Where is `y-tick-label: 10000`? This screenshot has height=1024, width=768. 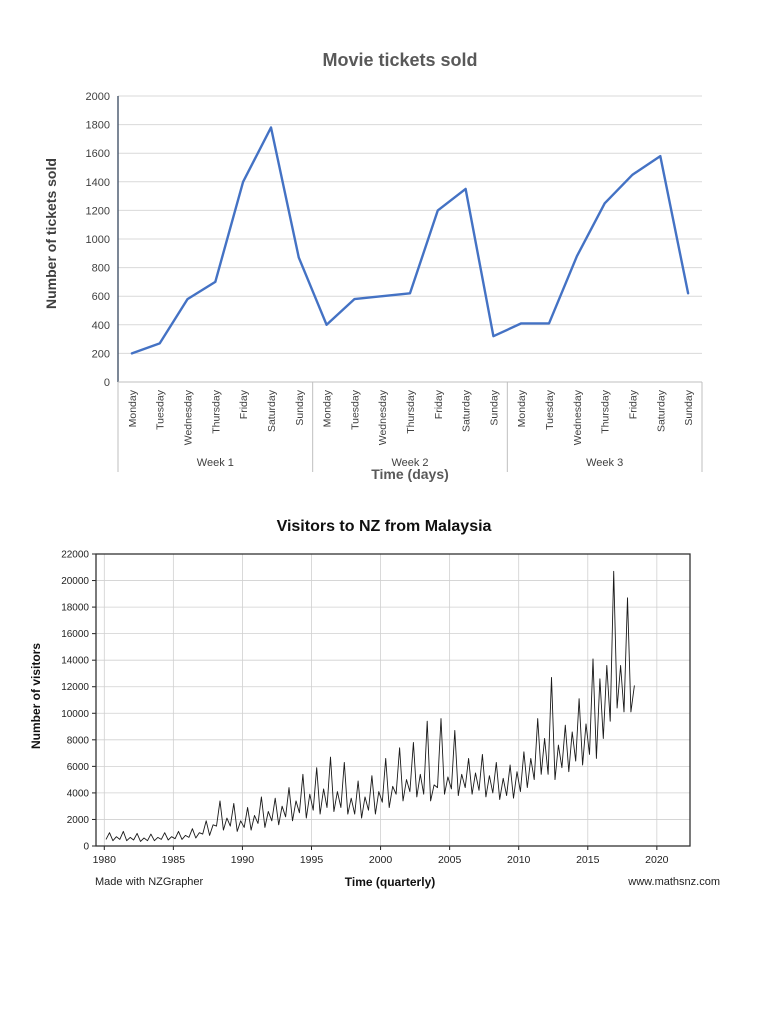
y-tick-label: 10000 is located at coordinates (75, 714).